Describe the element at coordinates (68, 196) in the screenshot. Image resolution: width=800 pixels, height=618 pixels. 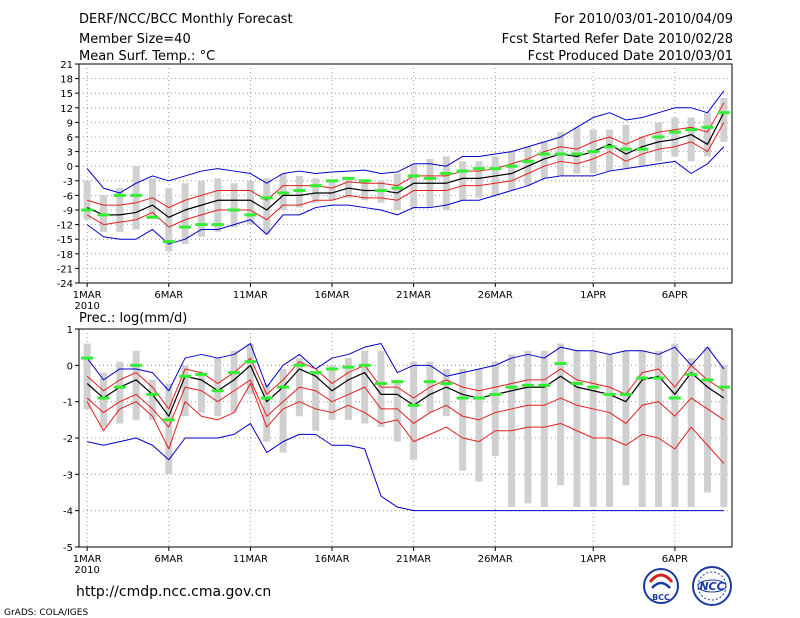
I see `y-tick-label: -6` at that location.